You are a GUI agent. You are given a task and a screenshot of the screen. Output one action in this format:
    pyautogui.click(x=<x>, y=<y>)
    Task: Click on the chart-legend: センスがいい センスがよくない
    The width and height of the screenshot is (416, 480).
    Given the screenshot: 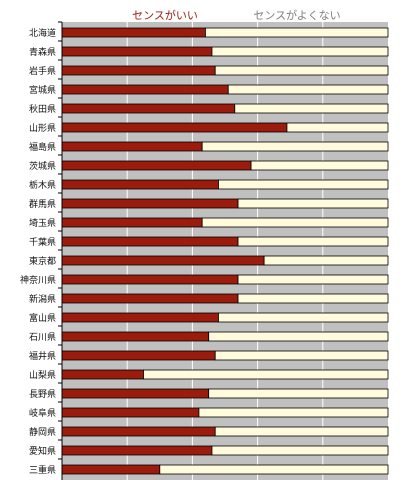 What is the action you would take?
    pyautogui.click(x=236, y=15)
    